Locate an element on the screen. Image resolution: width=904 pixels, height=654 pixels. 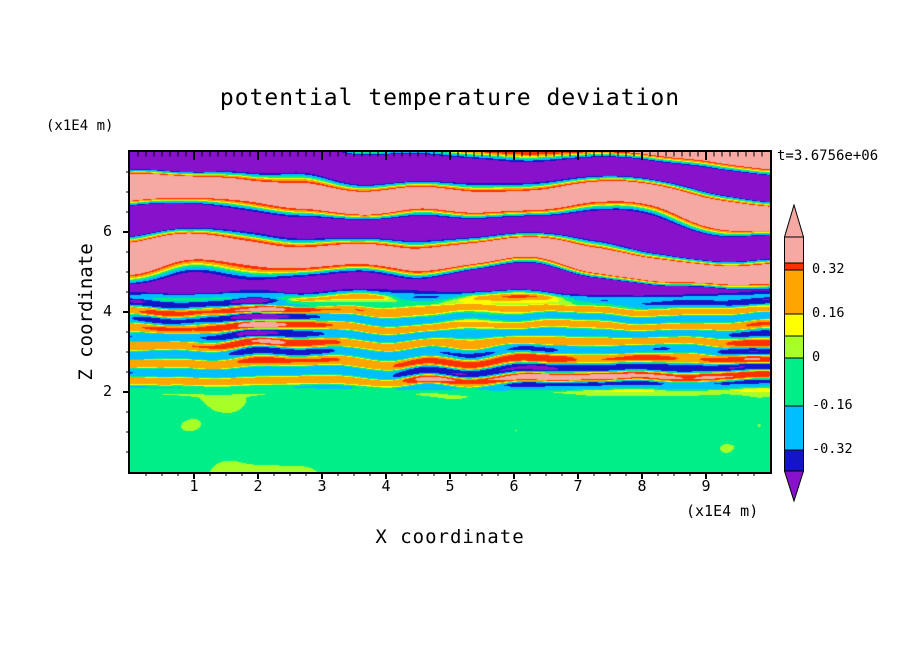
x-tick-label: 5 is located at coordinates (450, 486).